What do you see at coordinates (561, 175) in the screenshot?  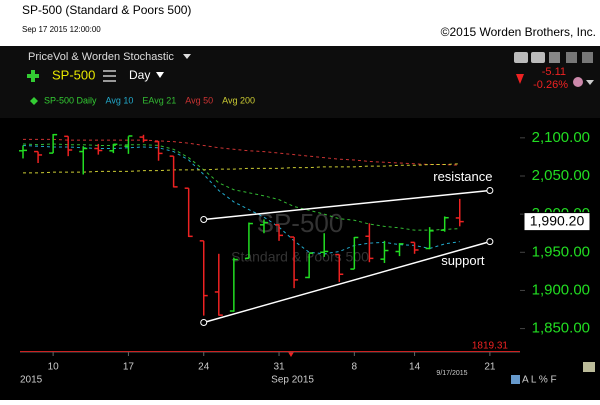 I see `y-tick-label: 2,050.00` at bounding box center [561, 175].